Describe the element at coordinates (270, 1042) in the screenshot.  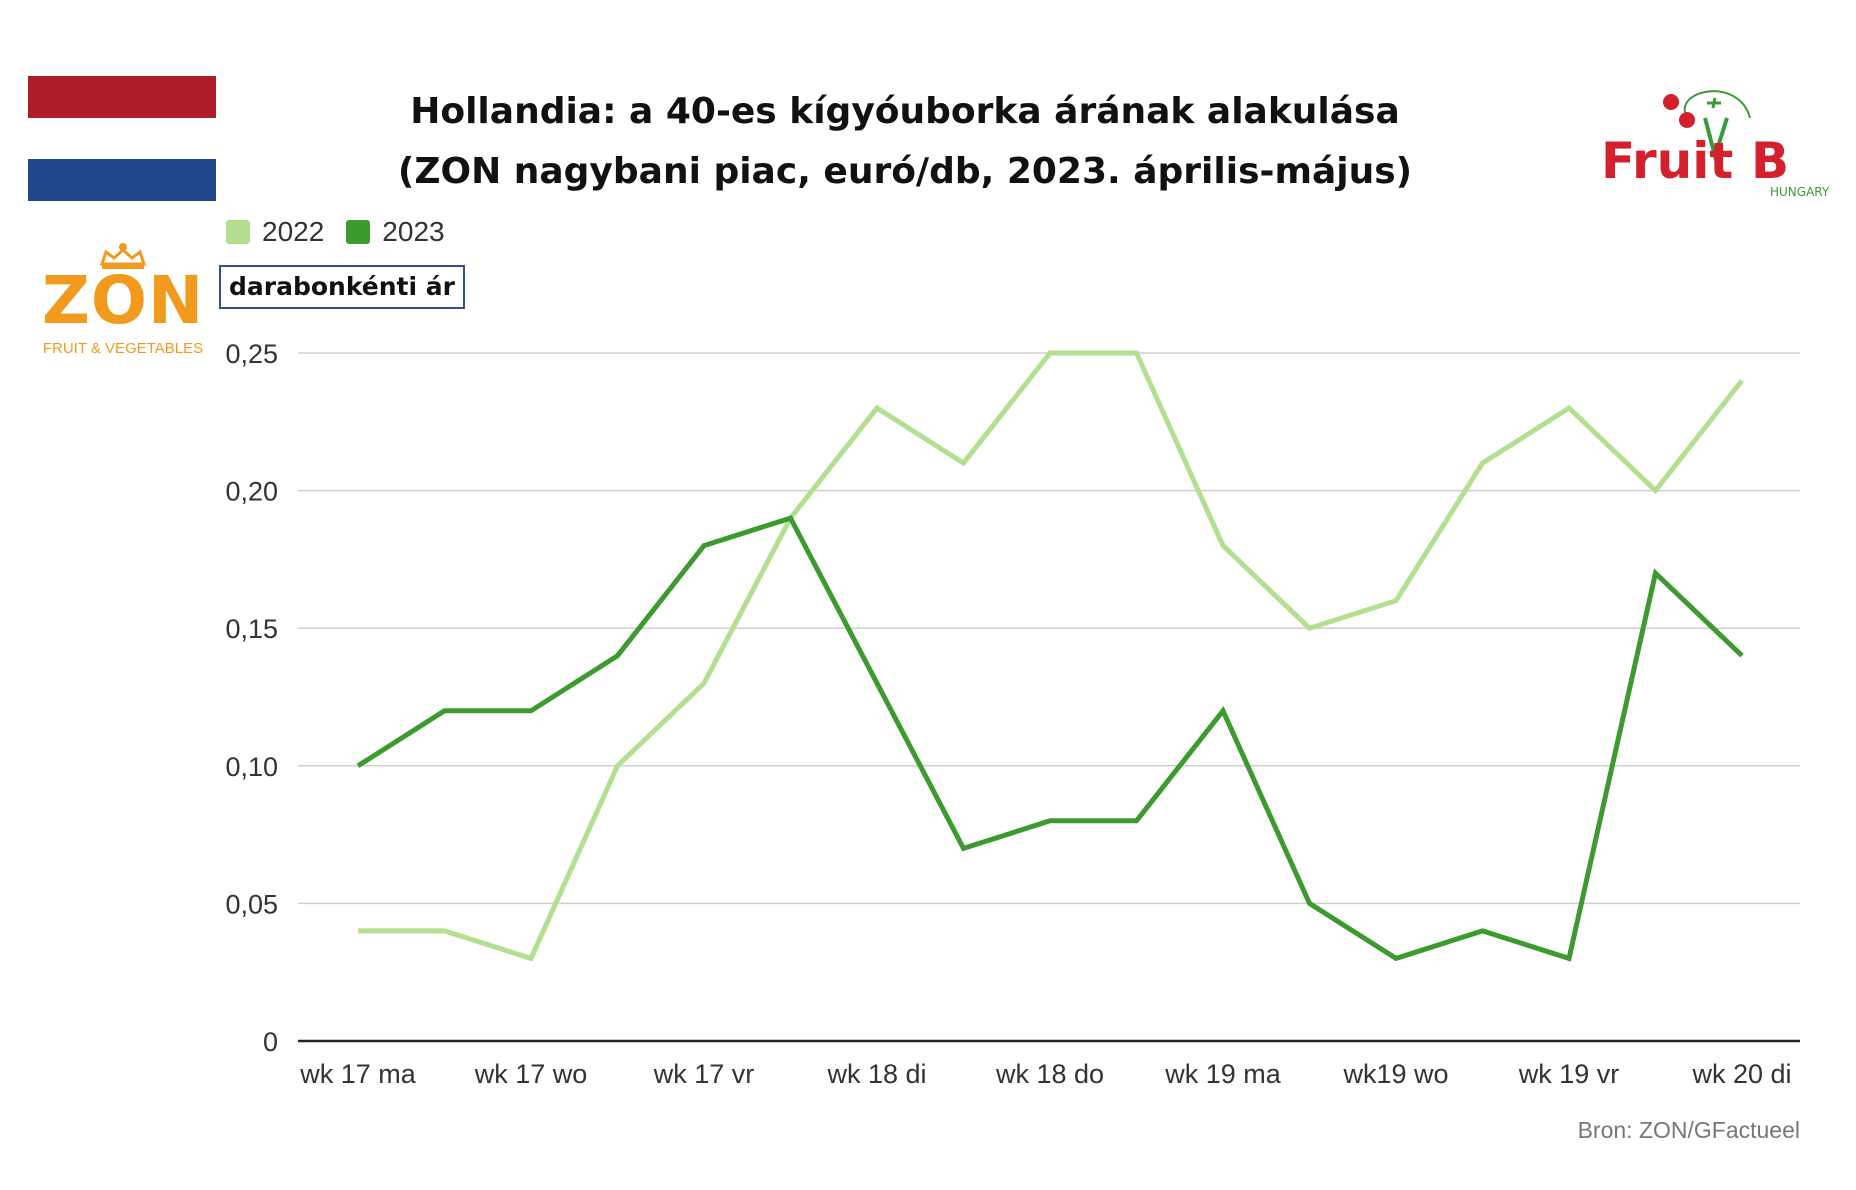
I see `y-tick-label: 0` at that location.